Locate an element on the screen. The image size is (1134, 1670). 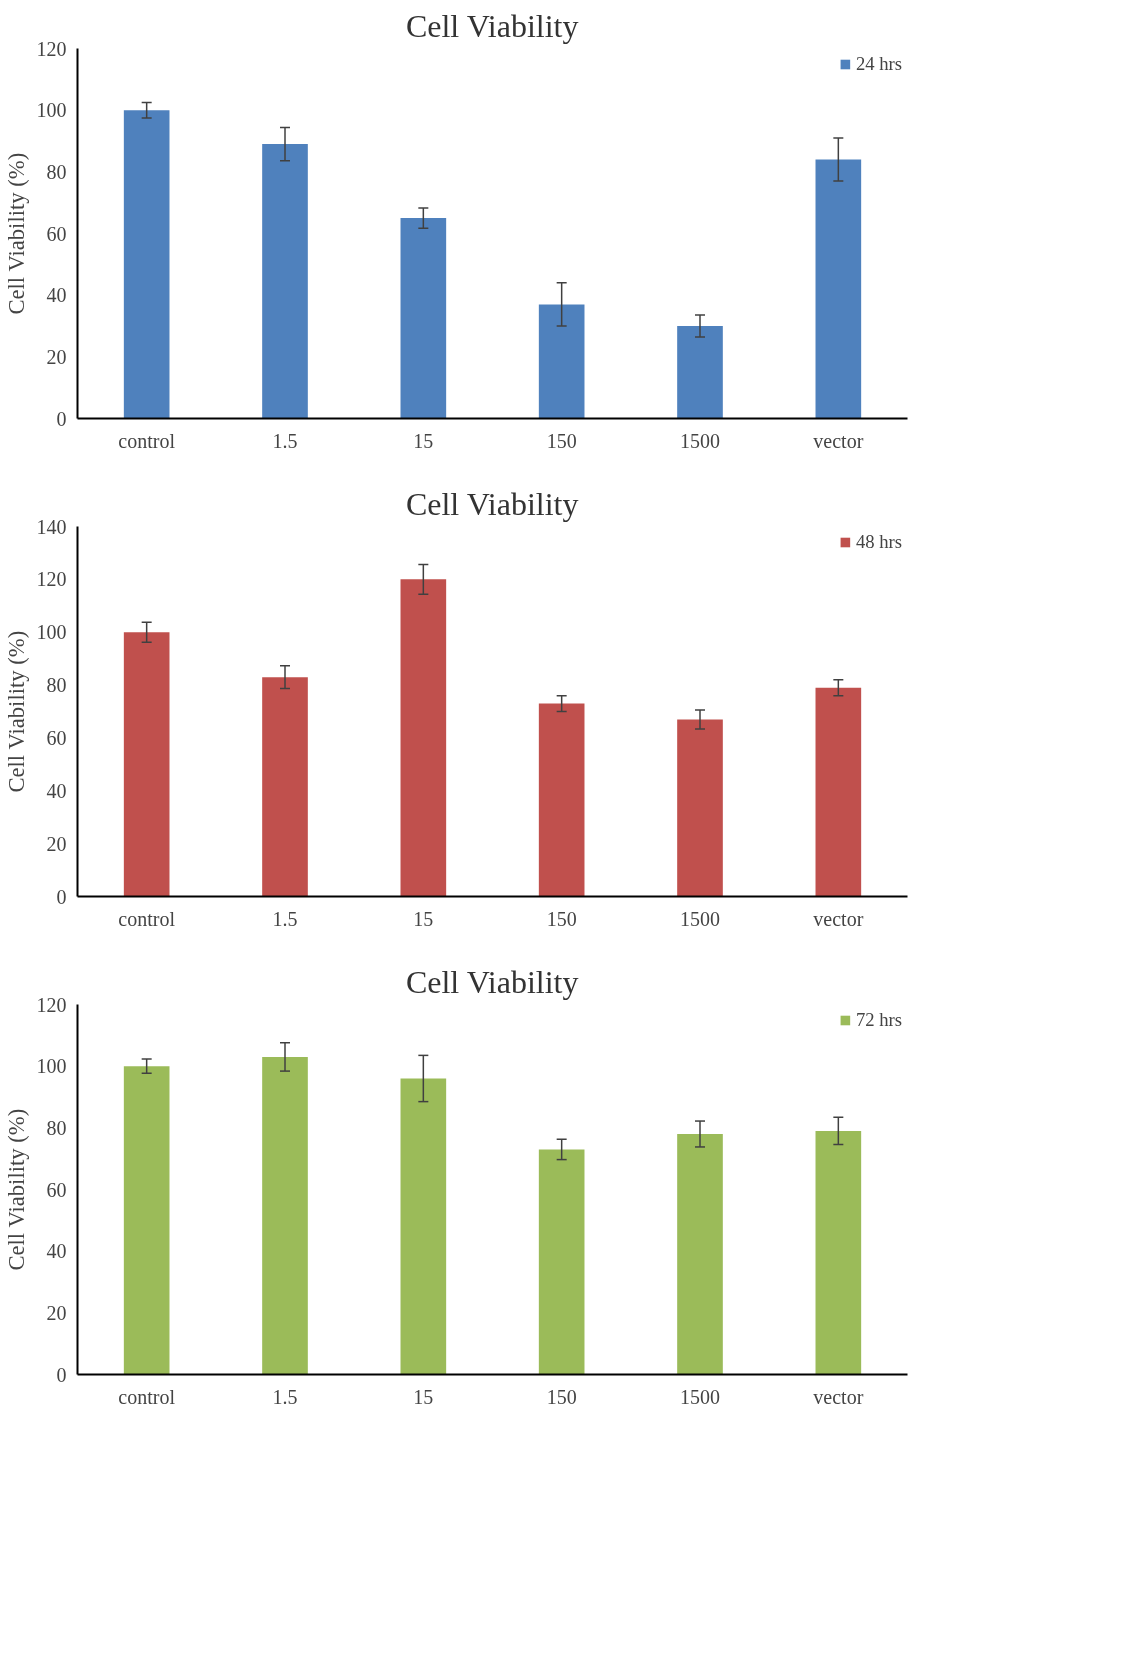
legend-label: 24 hrs is located at coordinates (878, 64).